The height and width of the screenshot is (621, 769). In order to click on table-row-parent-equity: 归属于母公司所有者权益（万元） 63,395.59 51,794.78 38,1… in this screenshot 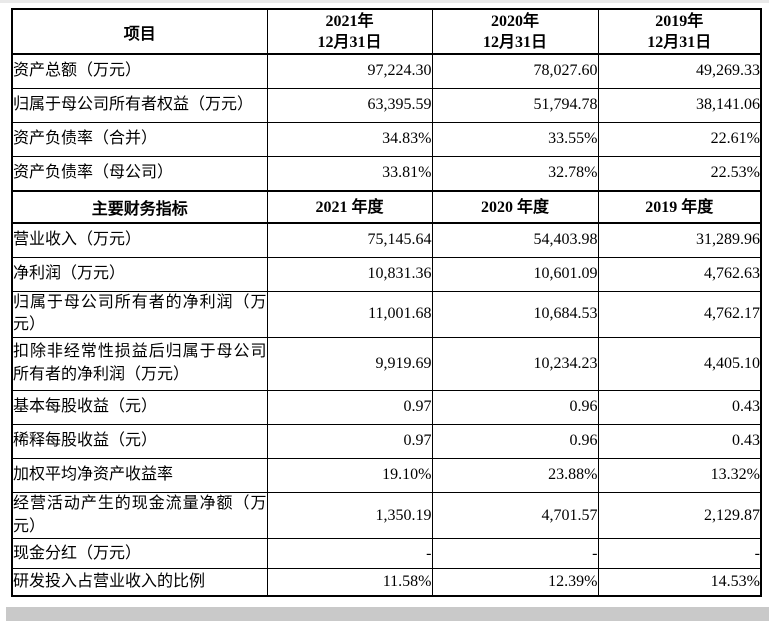, I will do `click(386, 105)`.